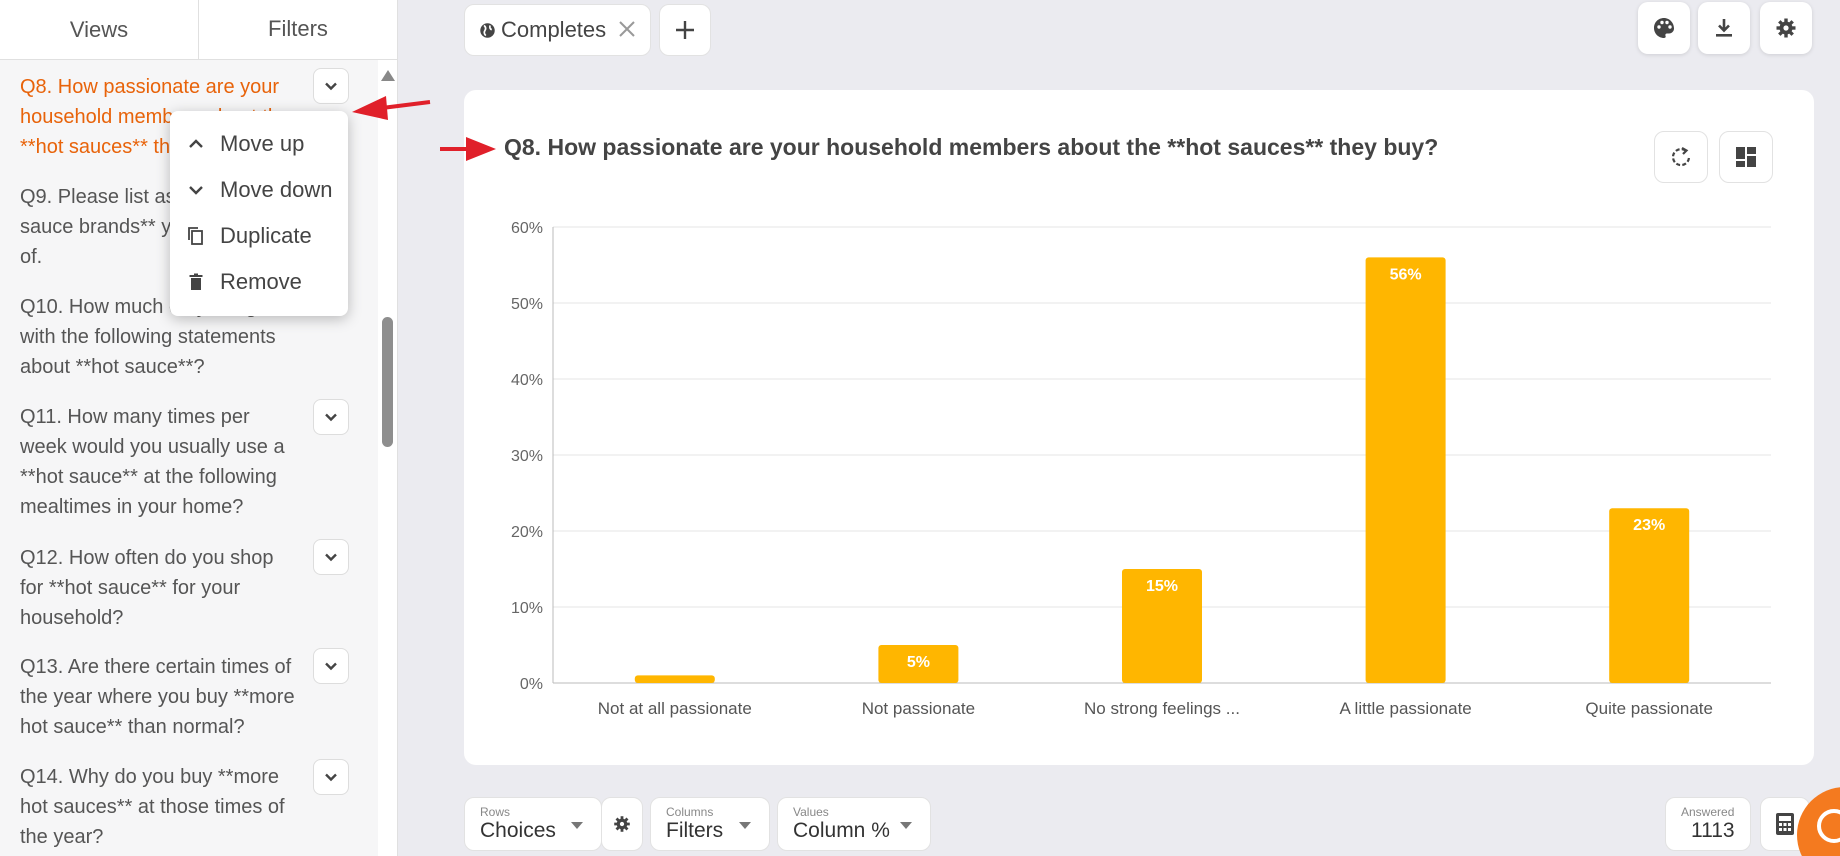 This screenshot has width=1840, height=856. I want to click on columns-value: Filters, so click(695, 830).